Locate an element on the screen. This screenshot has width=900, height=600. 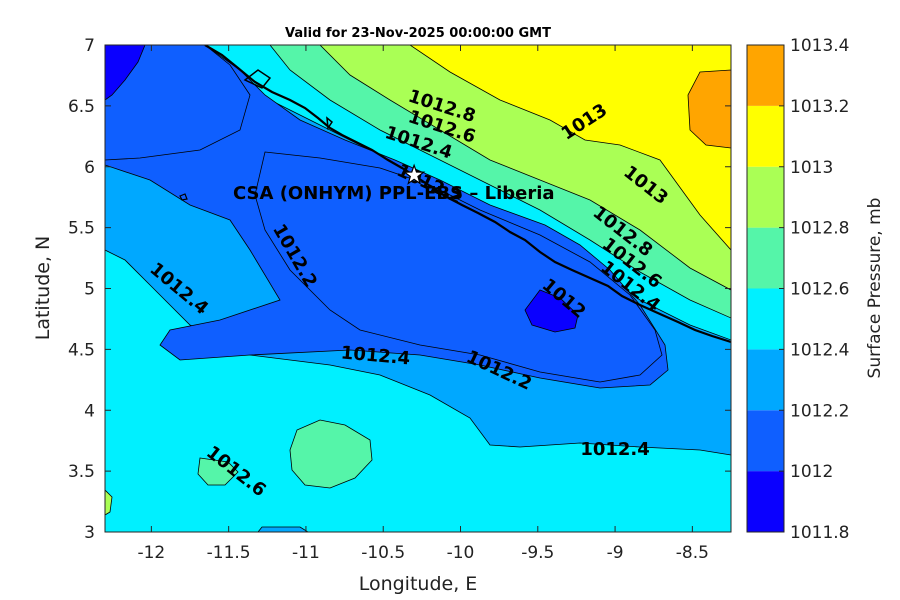
coastal-lagoon-outline is located at coordinates (330, 123).